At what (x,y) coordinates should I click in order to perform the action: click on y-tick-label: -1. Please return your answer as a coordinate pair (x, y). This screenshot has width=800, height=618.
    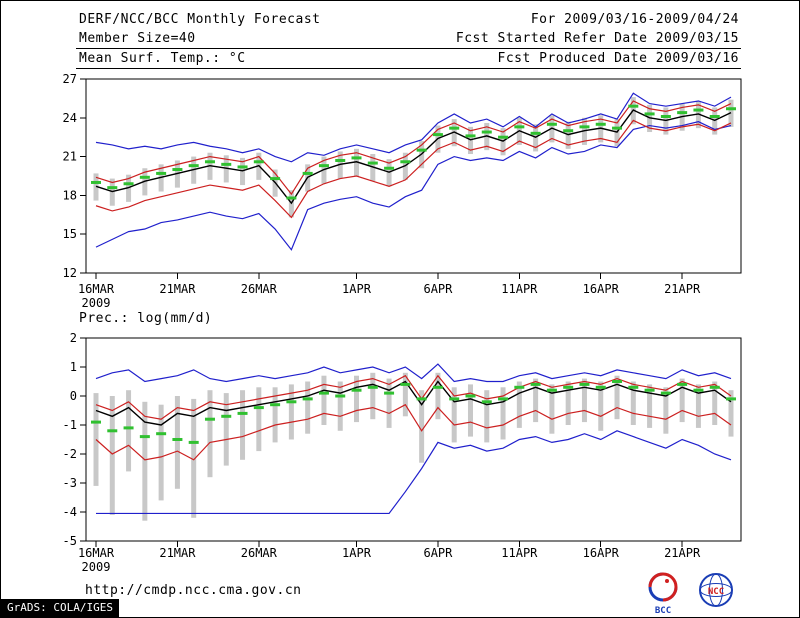
    Looking at the image, I should click on (70, 425).